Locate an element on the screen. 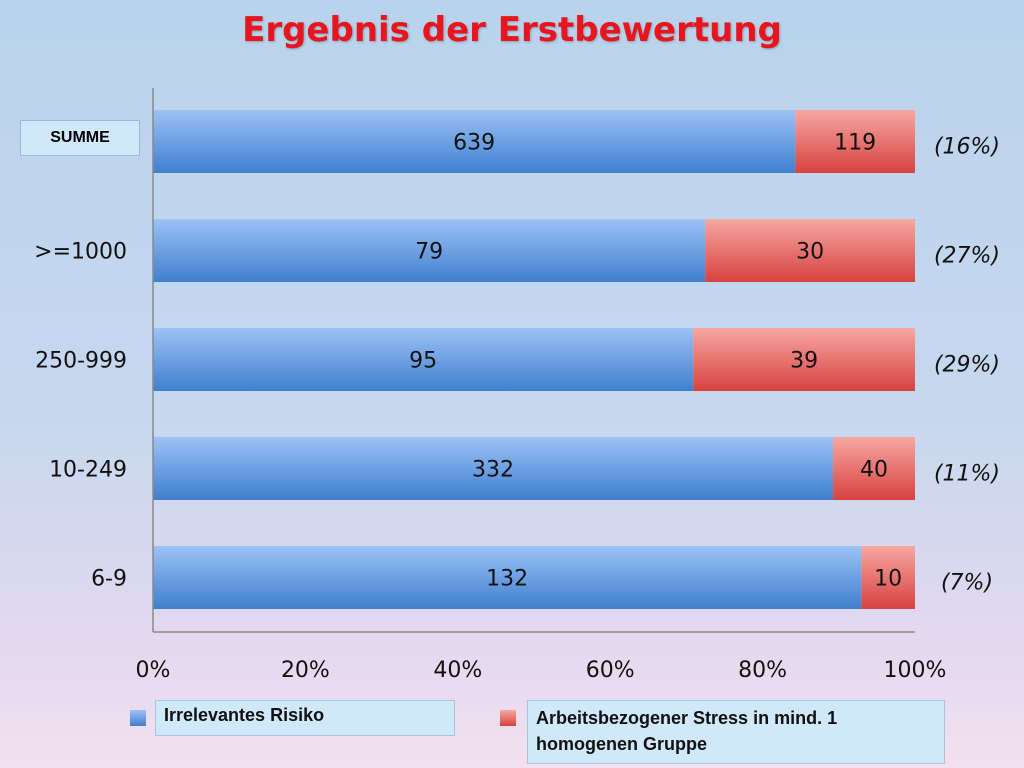 This screenshot has width=1024, height=768. percent-annotation: (16%) is located at coordinates (967, 147).